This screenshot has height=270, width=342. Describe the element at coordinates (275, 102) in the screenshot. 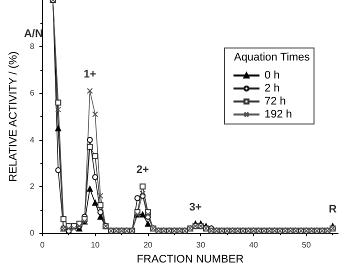

I see `legend-label: 72 h` at that location.